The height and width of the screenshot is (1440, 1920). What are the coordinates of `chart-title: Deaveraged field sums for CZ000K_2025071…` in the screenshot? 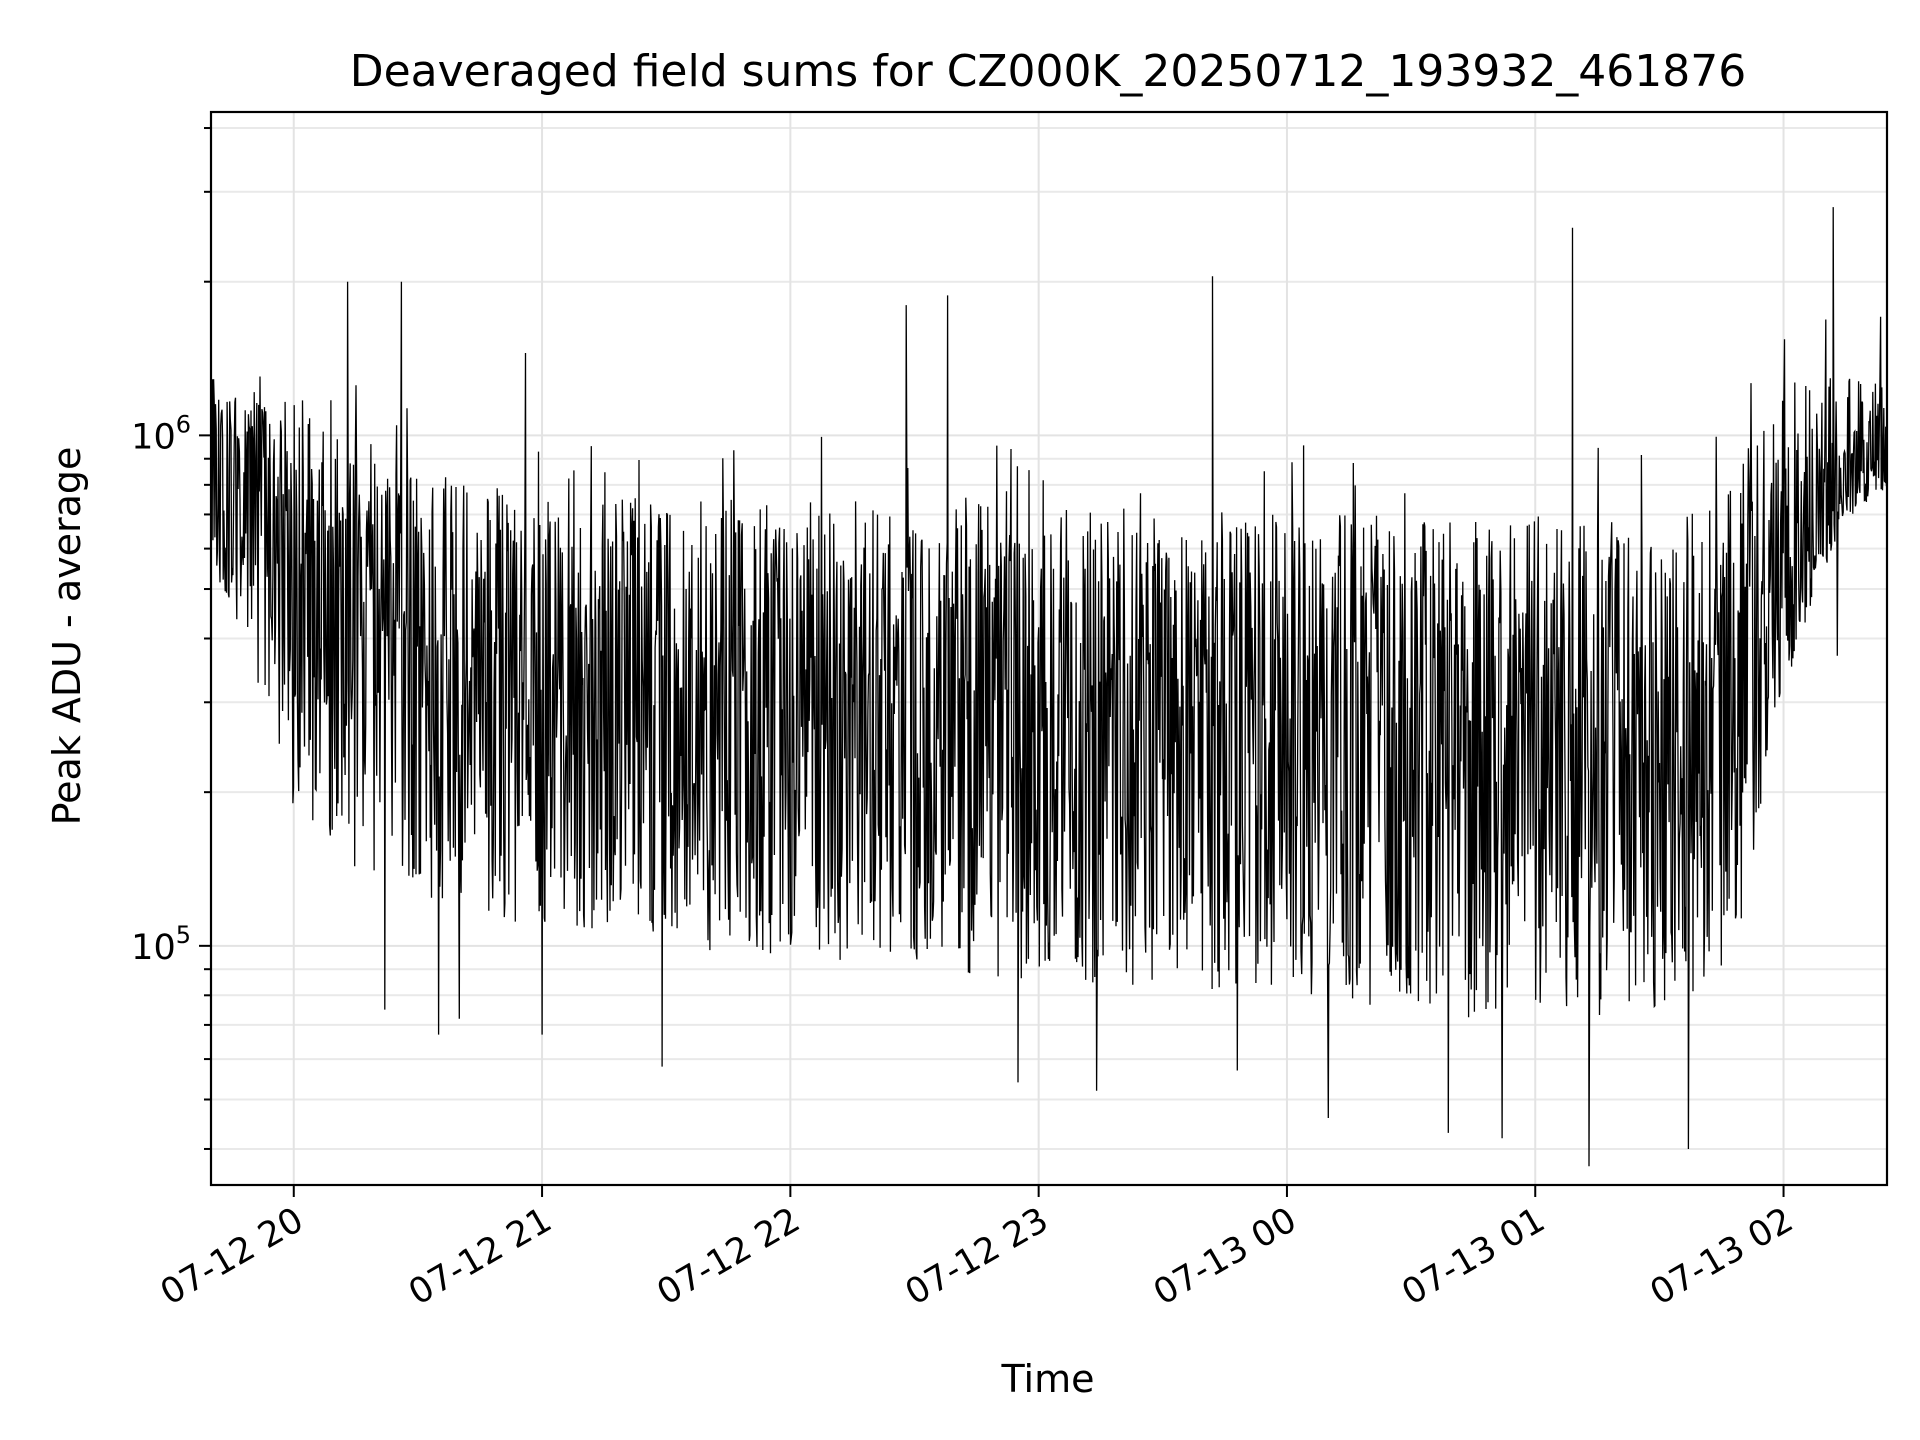 It's located at (1048, 71).